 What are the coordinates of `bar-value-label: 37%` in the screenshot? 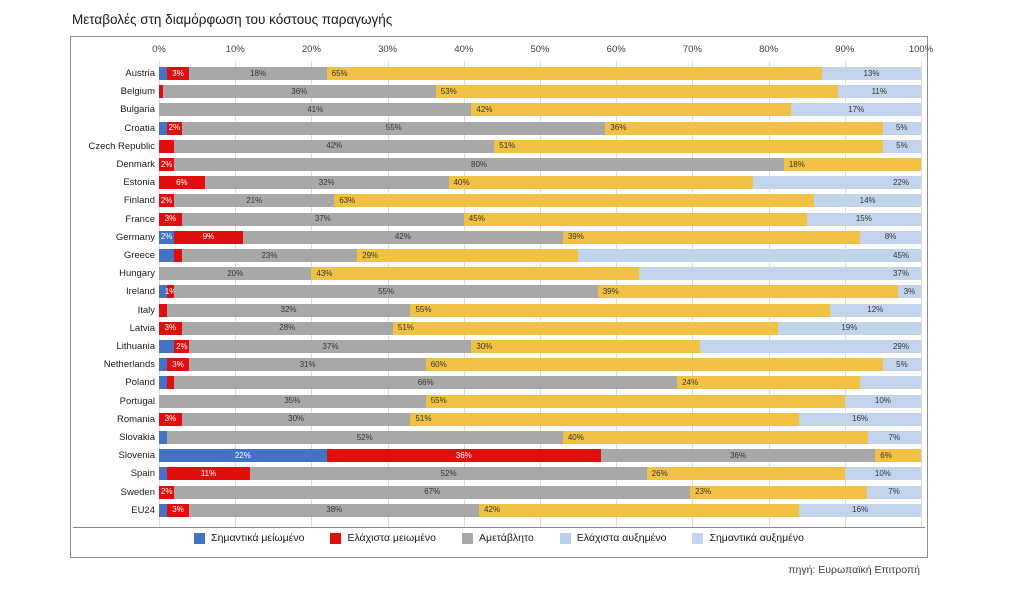 It's located at (330, 346).